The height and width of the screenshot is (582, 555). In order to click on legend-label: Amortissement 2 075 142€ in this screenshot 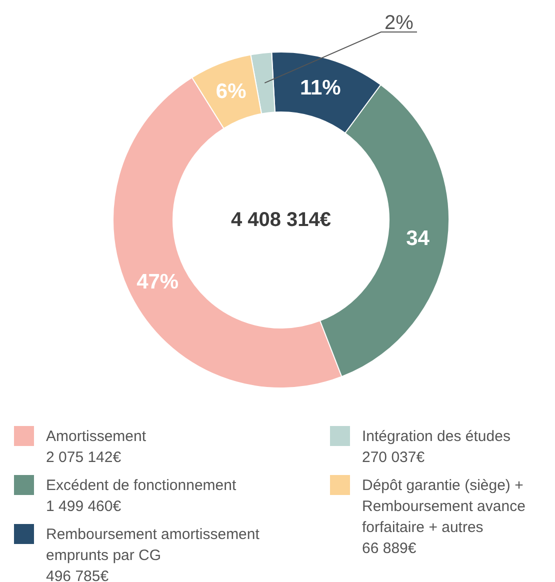, I will do `click(96, 447)`.